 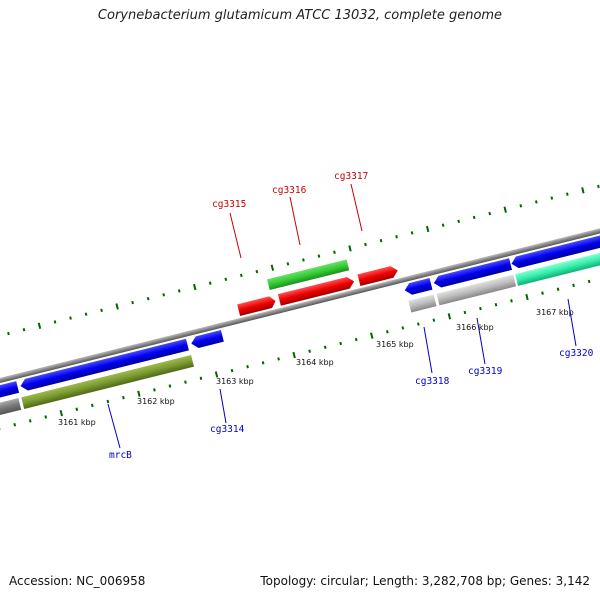 I want to click on label-cg3320: cg3320, so click(x=576, y=353).